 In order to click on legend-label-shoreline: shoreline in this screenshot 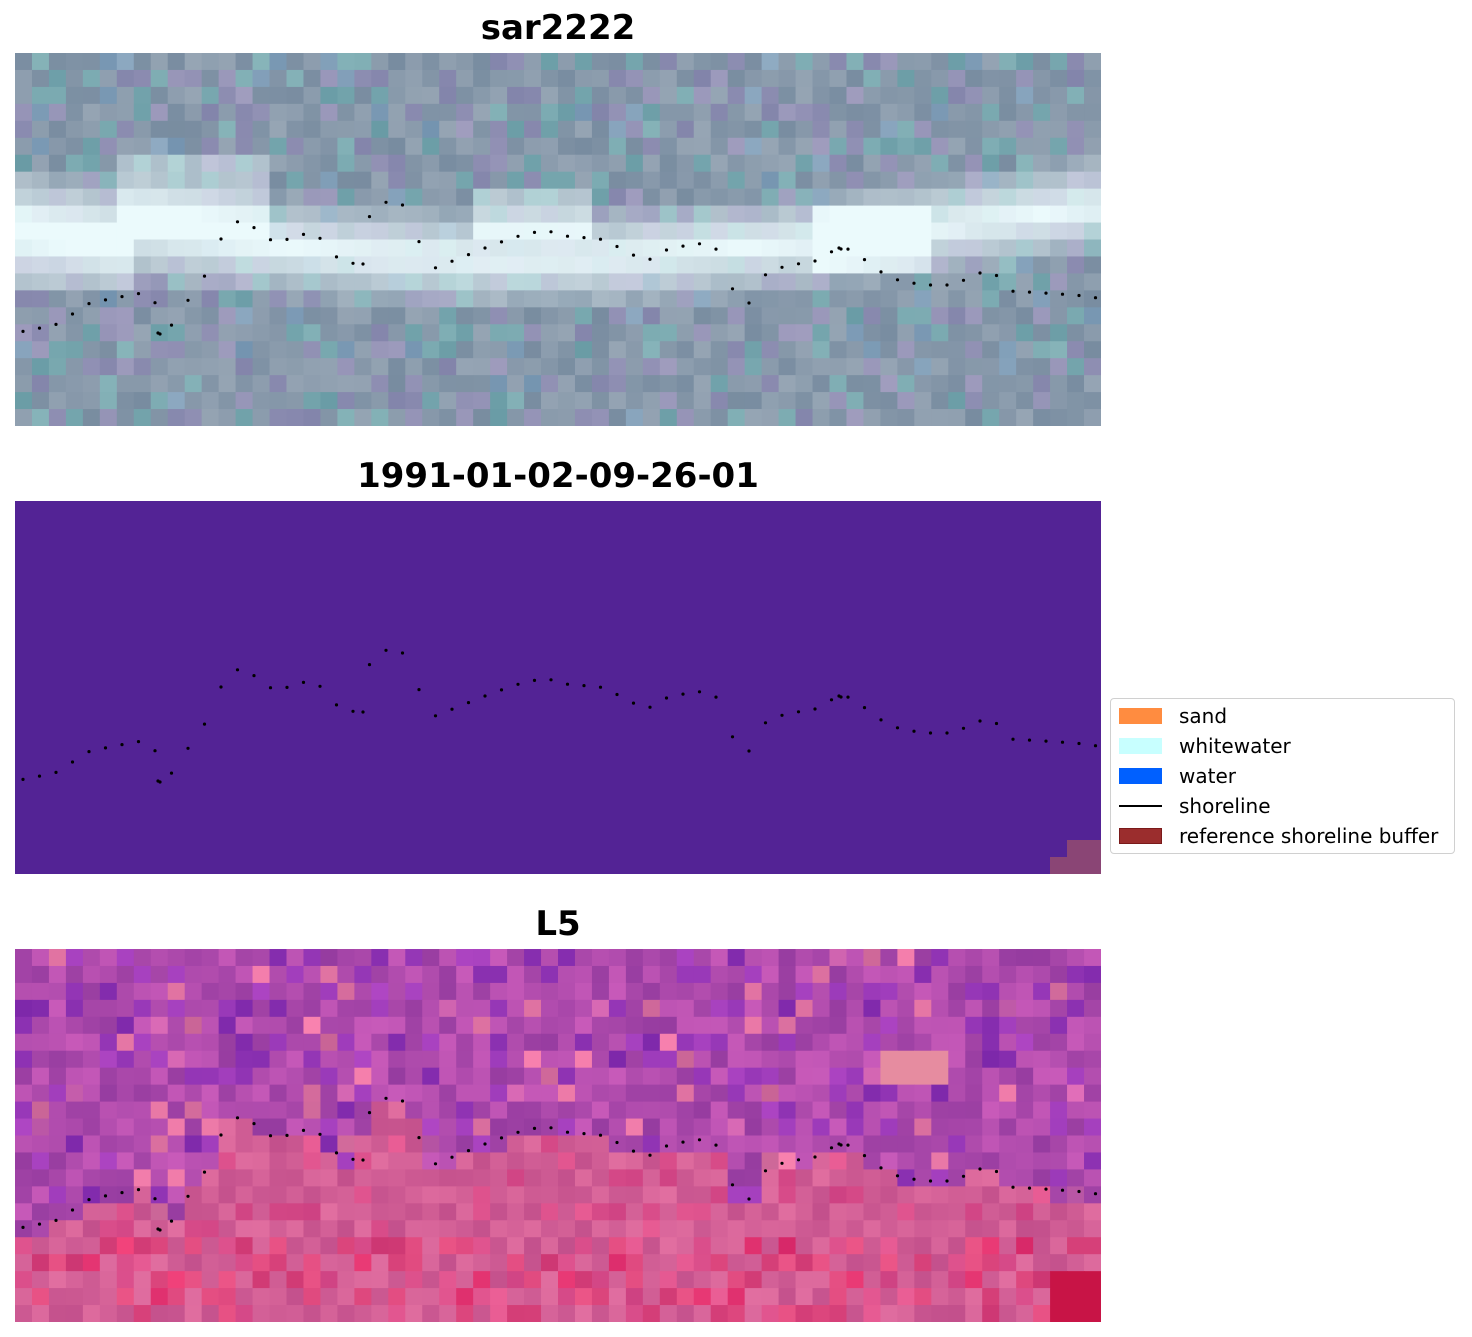, I will do `click(1225, 806)`.